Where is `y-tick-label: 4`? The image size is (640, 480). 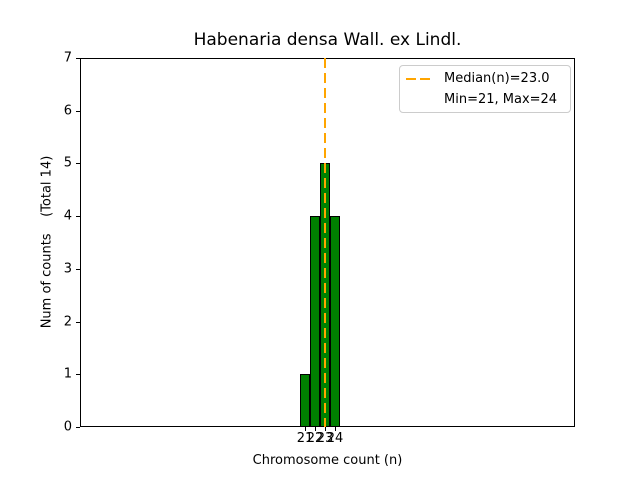 y-tick-label: 4 is located at coordinates (67, 216).